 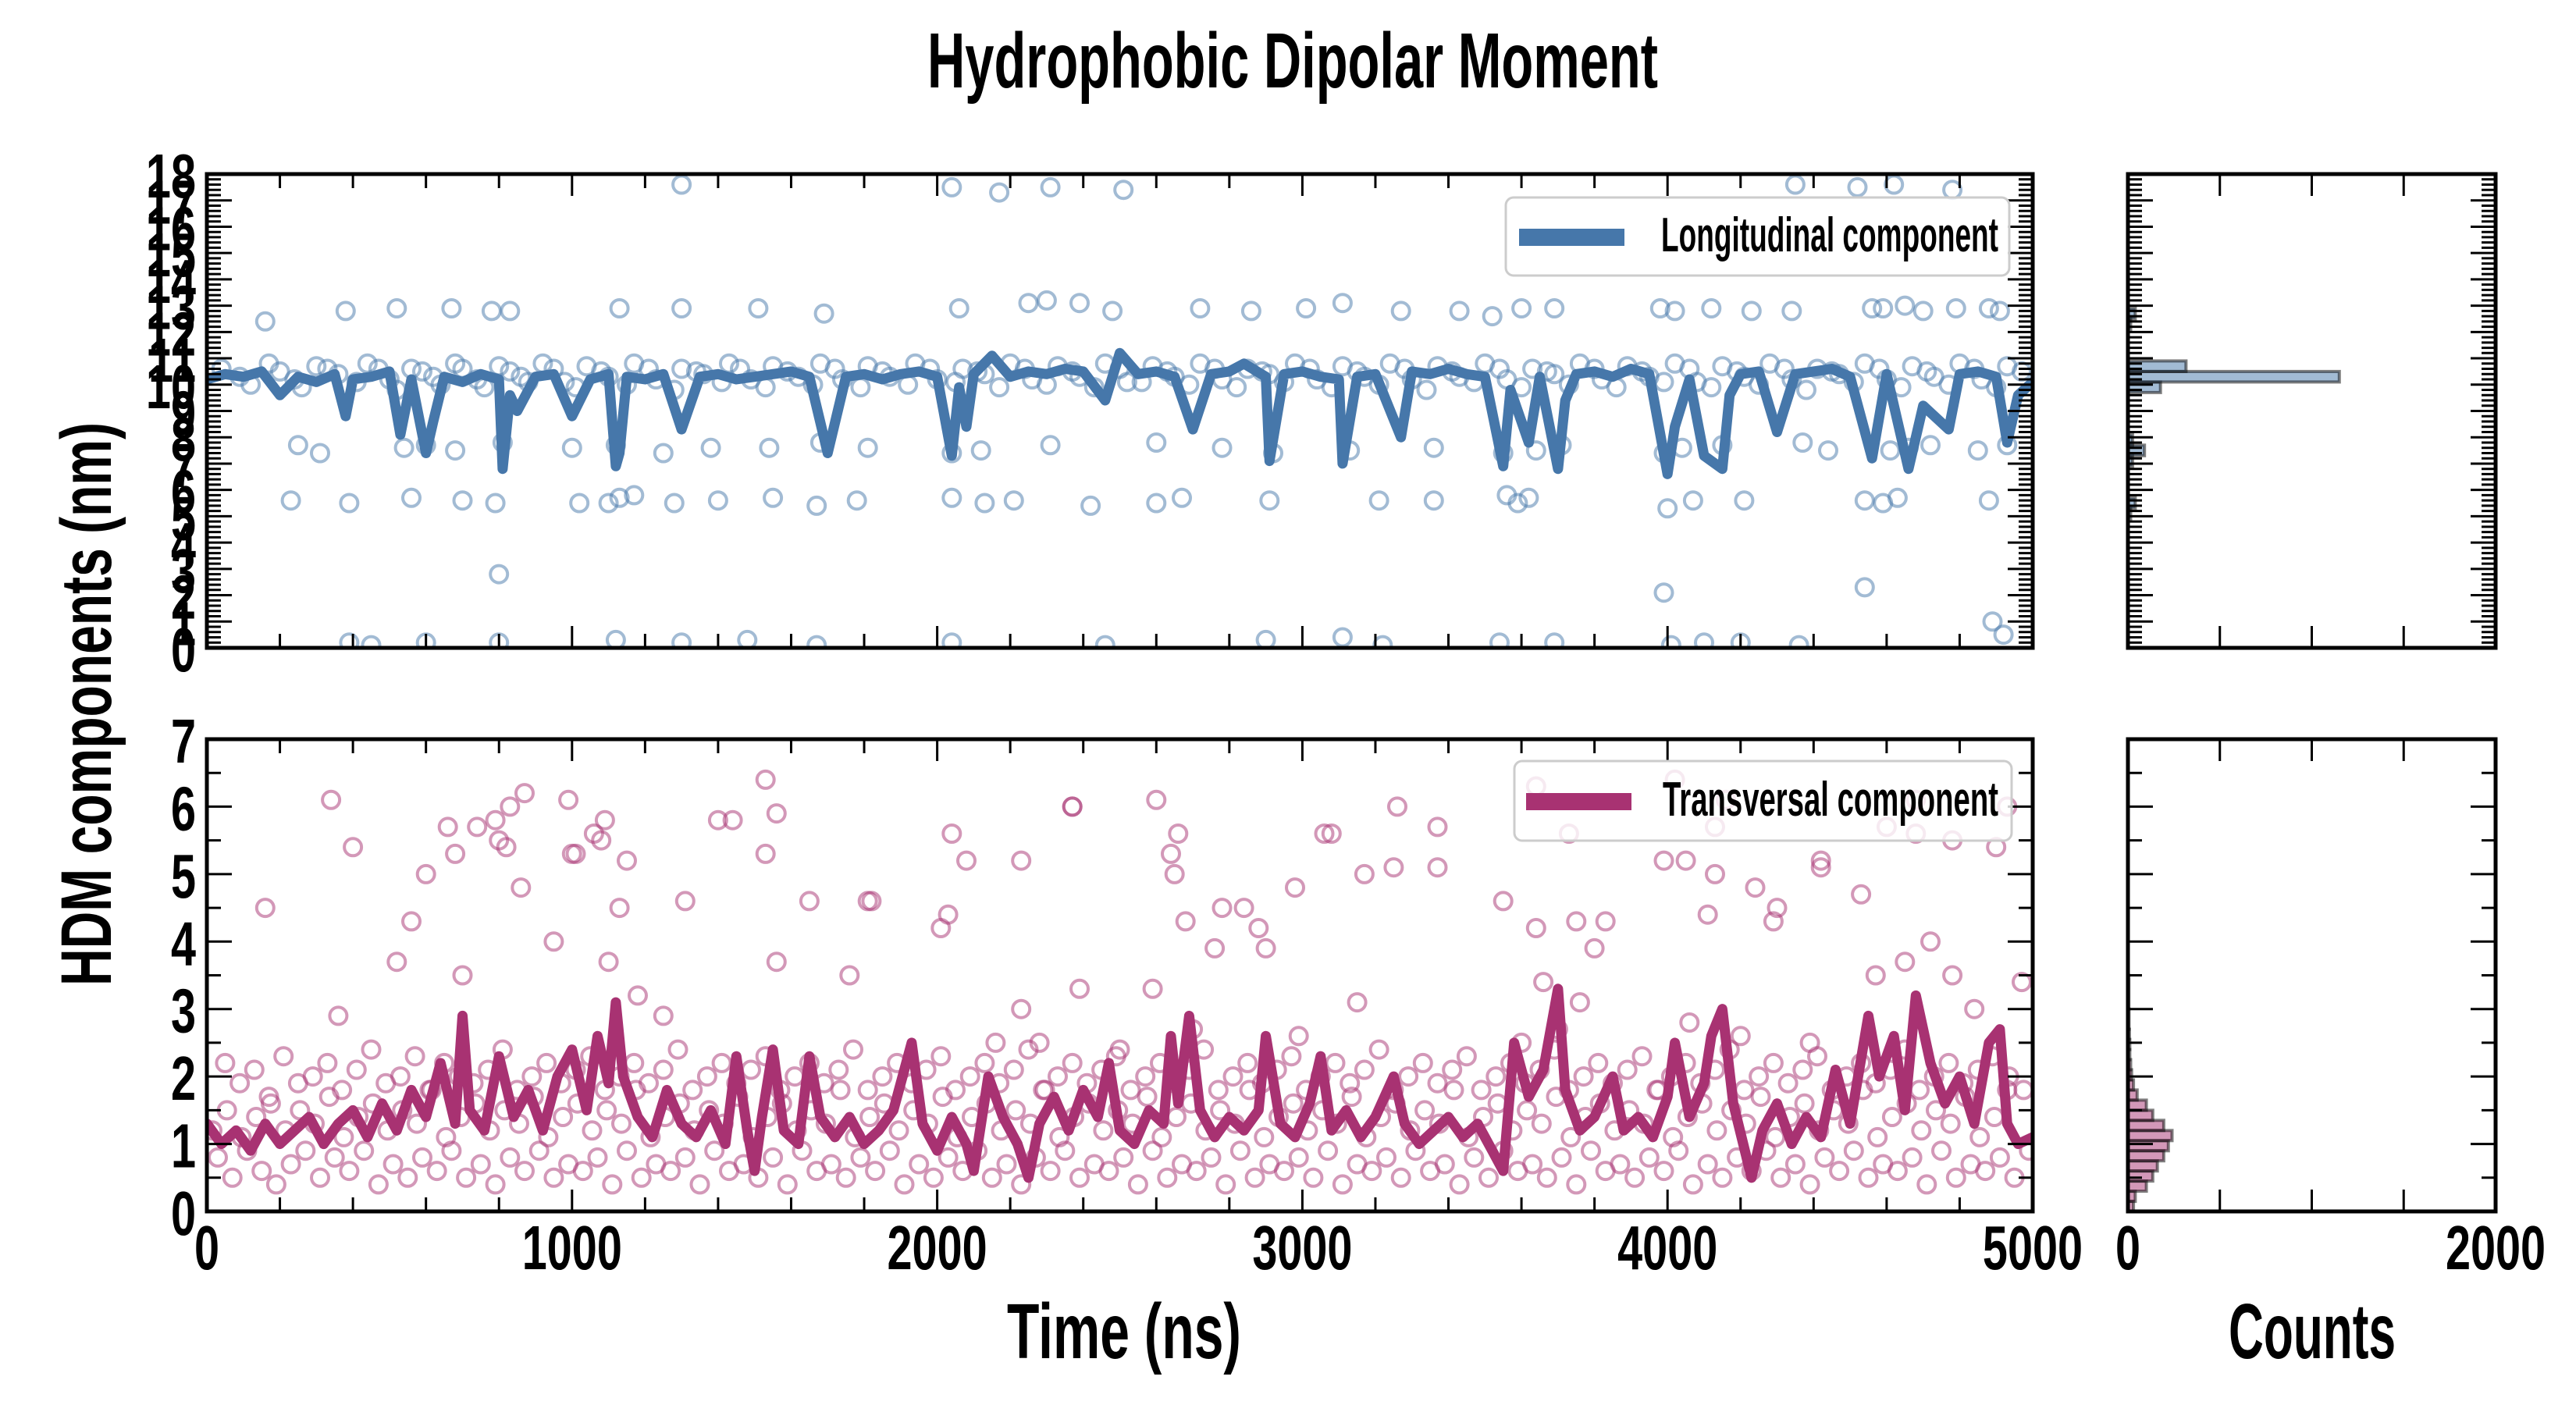 What do you see at coordinates (183, 1079) in the screenshot?
I see `y-tick-label: 2` at bounding box center [183, 1079].